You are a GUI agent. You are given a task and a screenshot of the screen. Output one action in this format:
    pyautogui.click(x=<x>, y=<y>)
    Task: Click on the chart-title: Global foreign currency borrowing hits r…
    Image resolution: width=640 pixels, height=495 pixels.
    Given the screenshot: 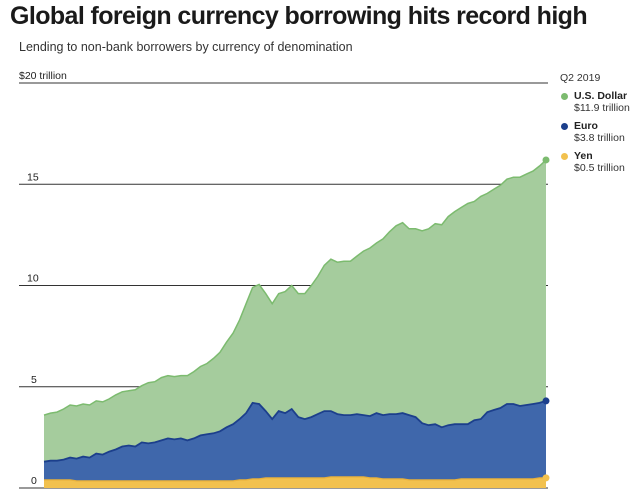 What is the action you would take?
    pyautogui.click(x=299, y=16)
    